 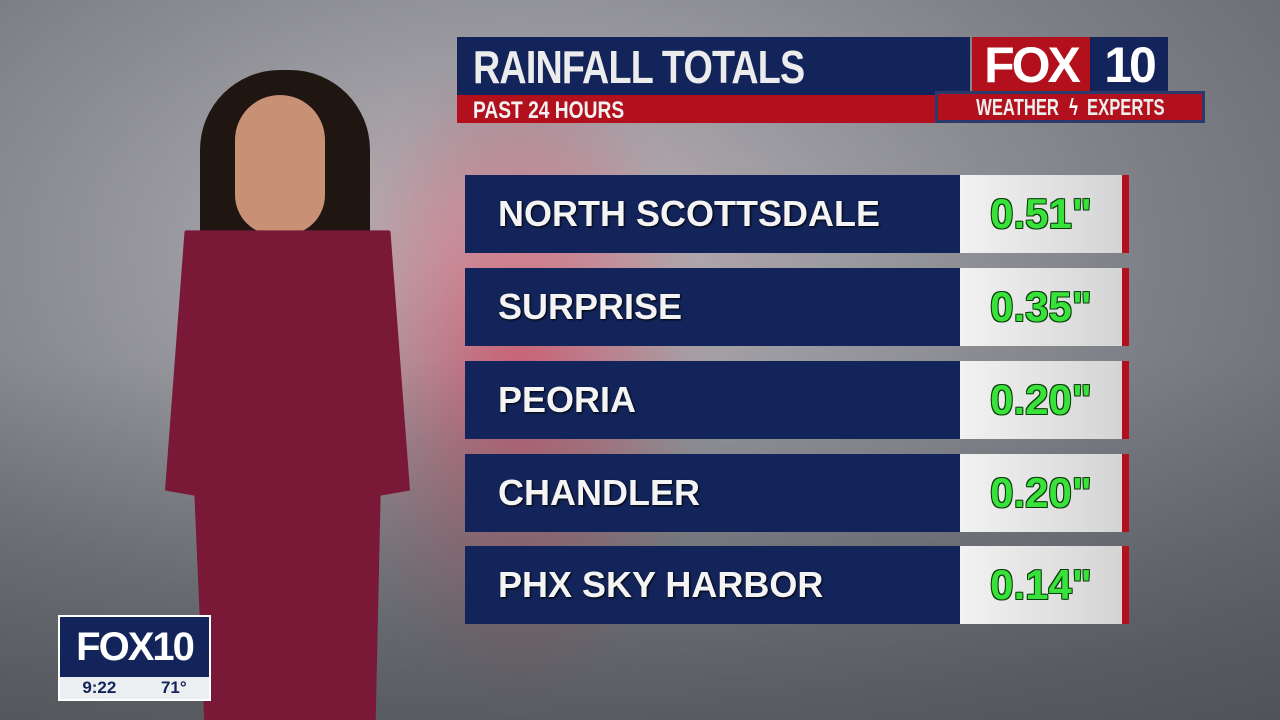 What do you see at coordinates (712, 585) in the screenshot?
I see `location-name: PHX SKY HARBOR` at bounding box center [712, 585].